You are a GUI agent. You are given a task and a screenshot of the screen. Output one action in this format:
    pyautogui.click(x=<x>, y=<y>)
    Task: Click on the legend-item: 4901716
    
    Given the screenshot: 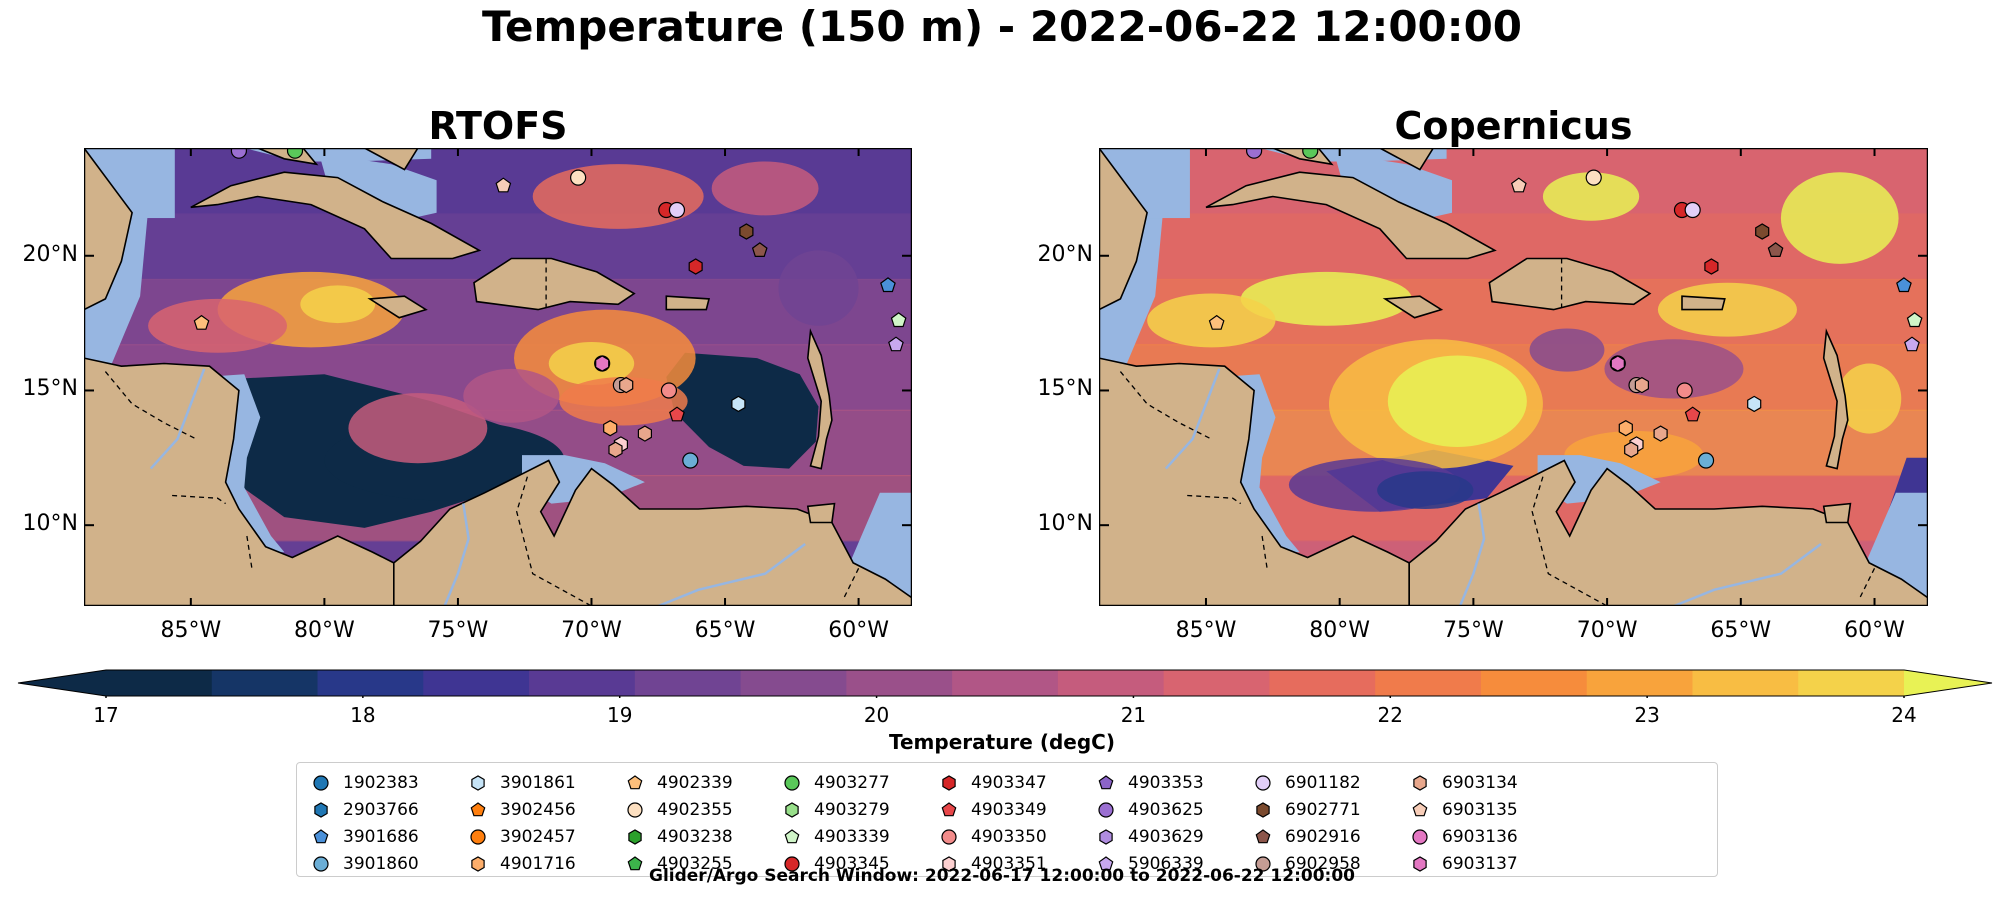 What is the action you would take?
    pyautogui.click(x=546, y=863)
    